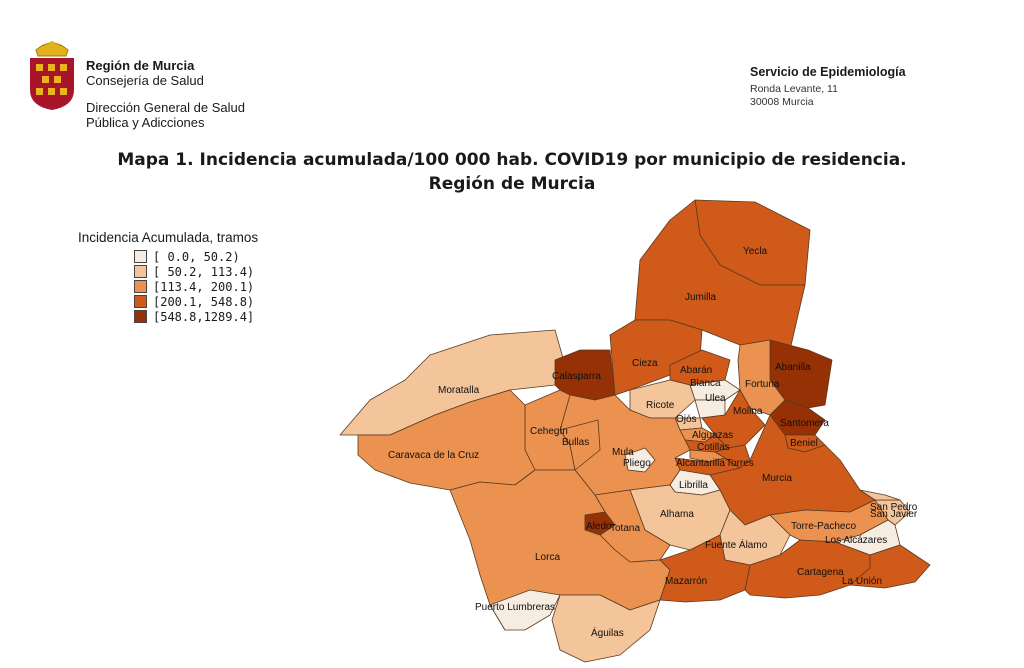 The image size is (1024, 668). I want to click on label-fuente-alamo: Fuente Álamo, so click(736, 544).